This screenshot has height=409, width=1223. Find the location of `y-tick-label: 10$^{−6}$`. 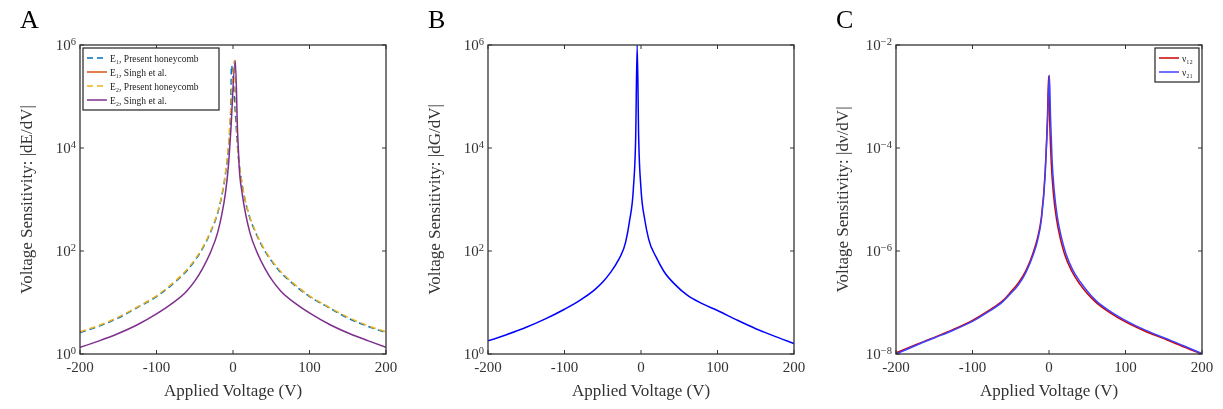

y-tick-label: 10$^{−6}$ is located at coordinates (878, 250).